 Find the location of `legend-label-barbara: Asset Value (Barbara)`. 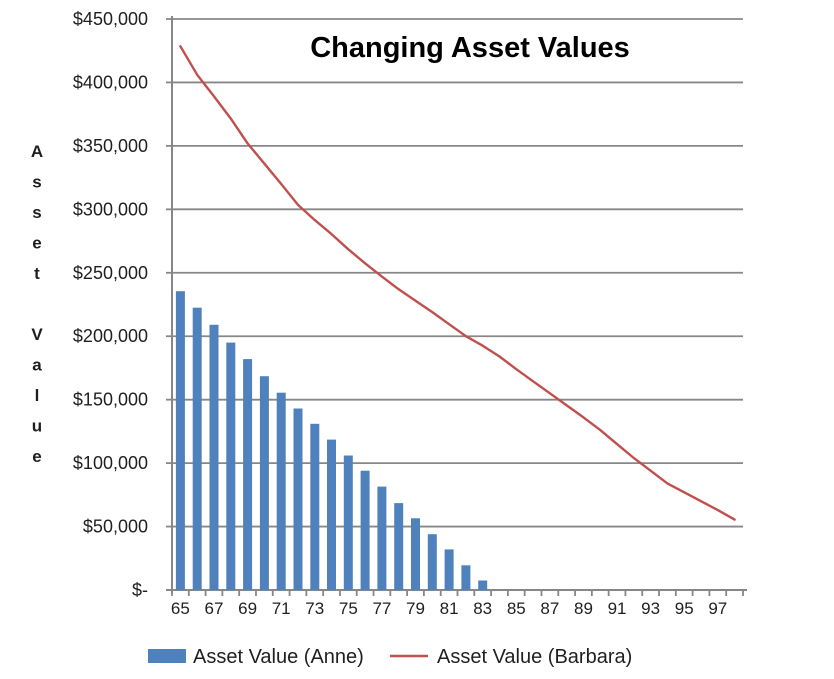

legend-label-barbara: Asset Value (Barbara) is located at coordinates (534, 657).